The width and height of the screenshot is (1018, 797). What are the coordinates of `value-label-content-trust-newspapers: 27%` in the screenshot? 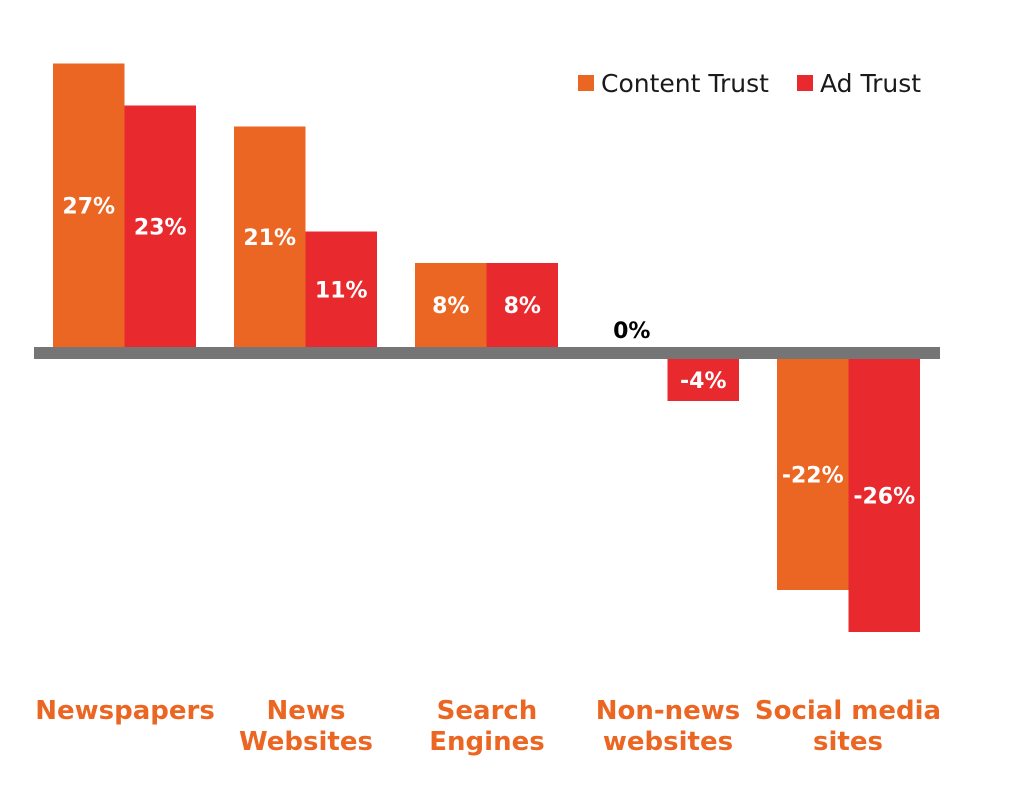 It's located at (88, 206).